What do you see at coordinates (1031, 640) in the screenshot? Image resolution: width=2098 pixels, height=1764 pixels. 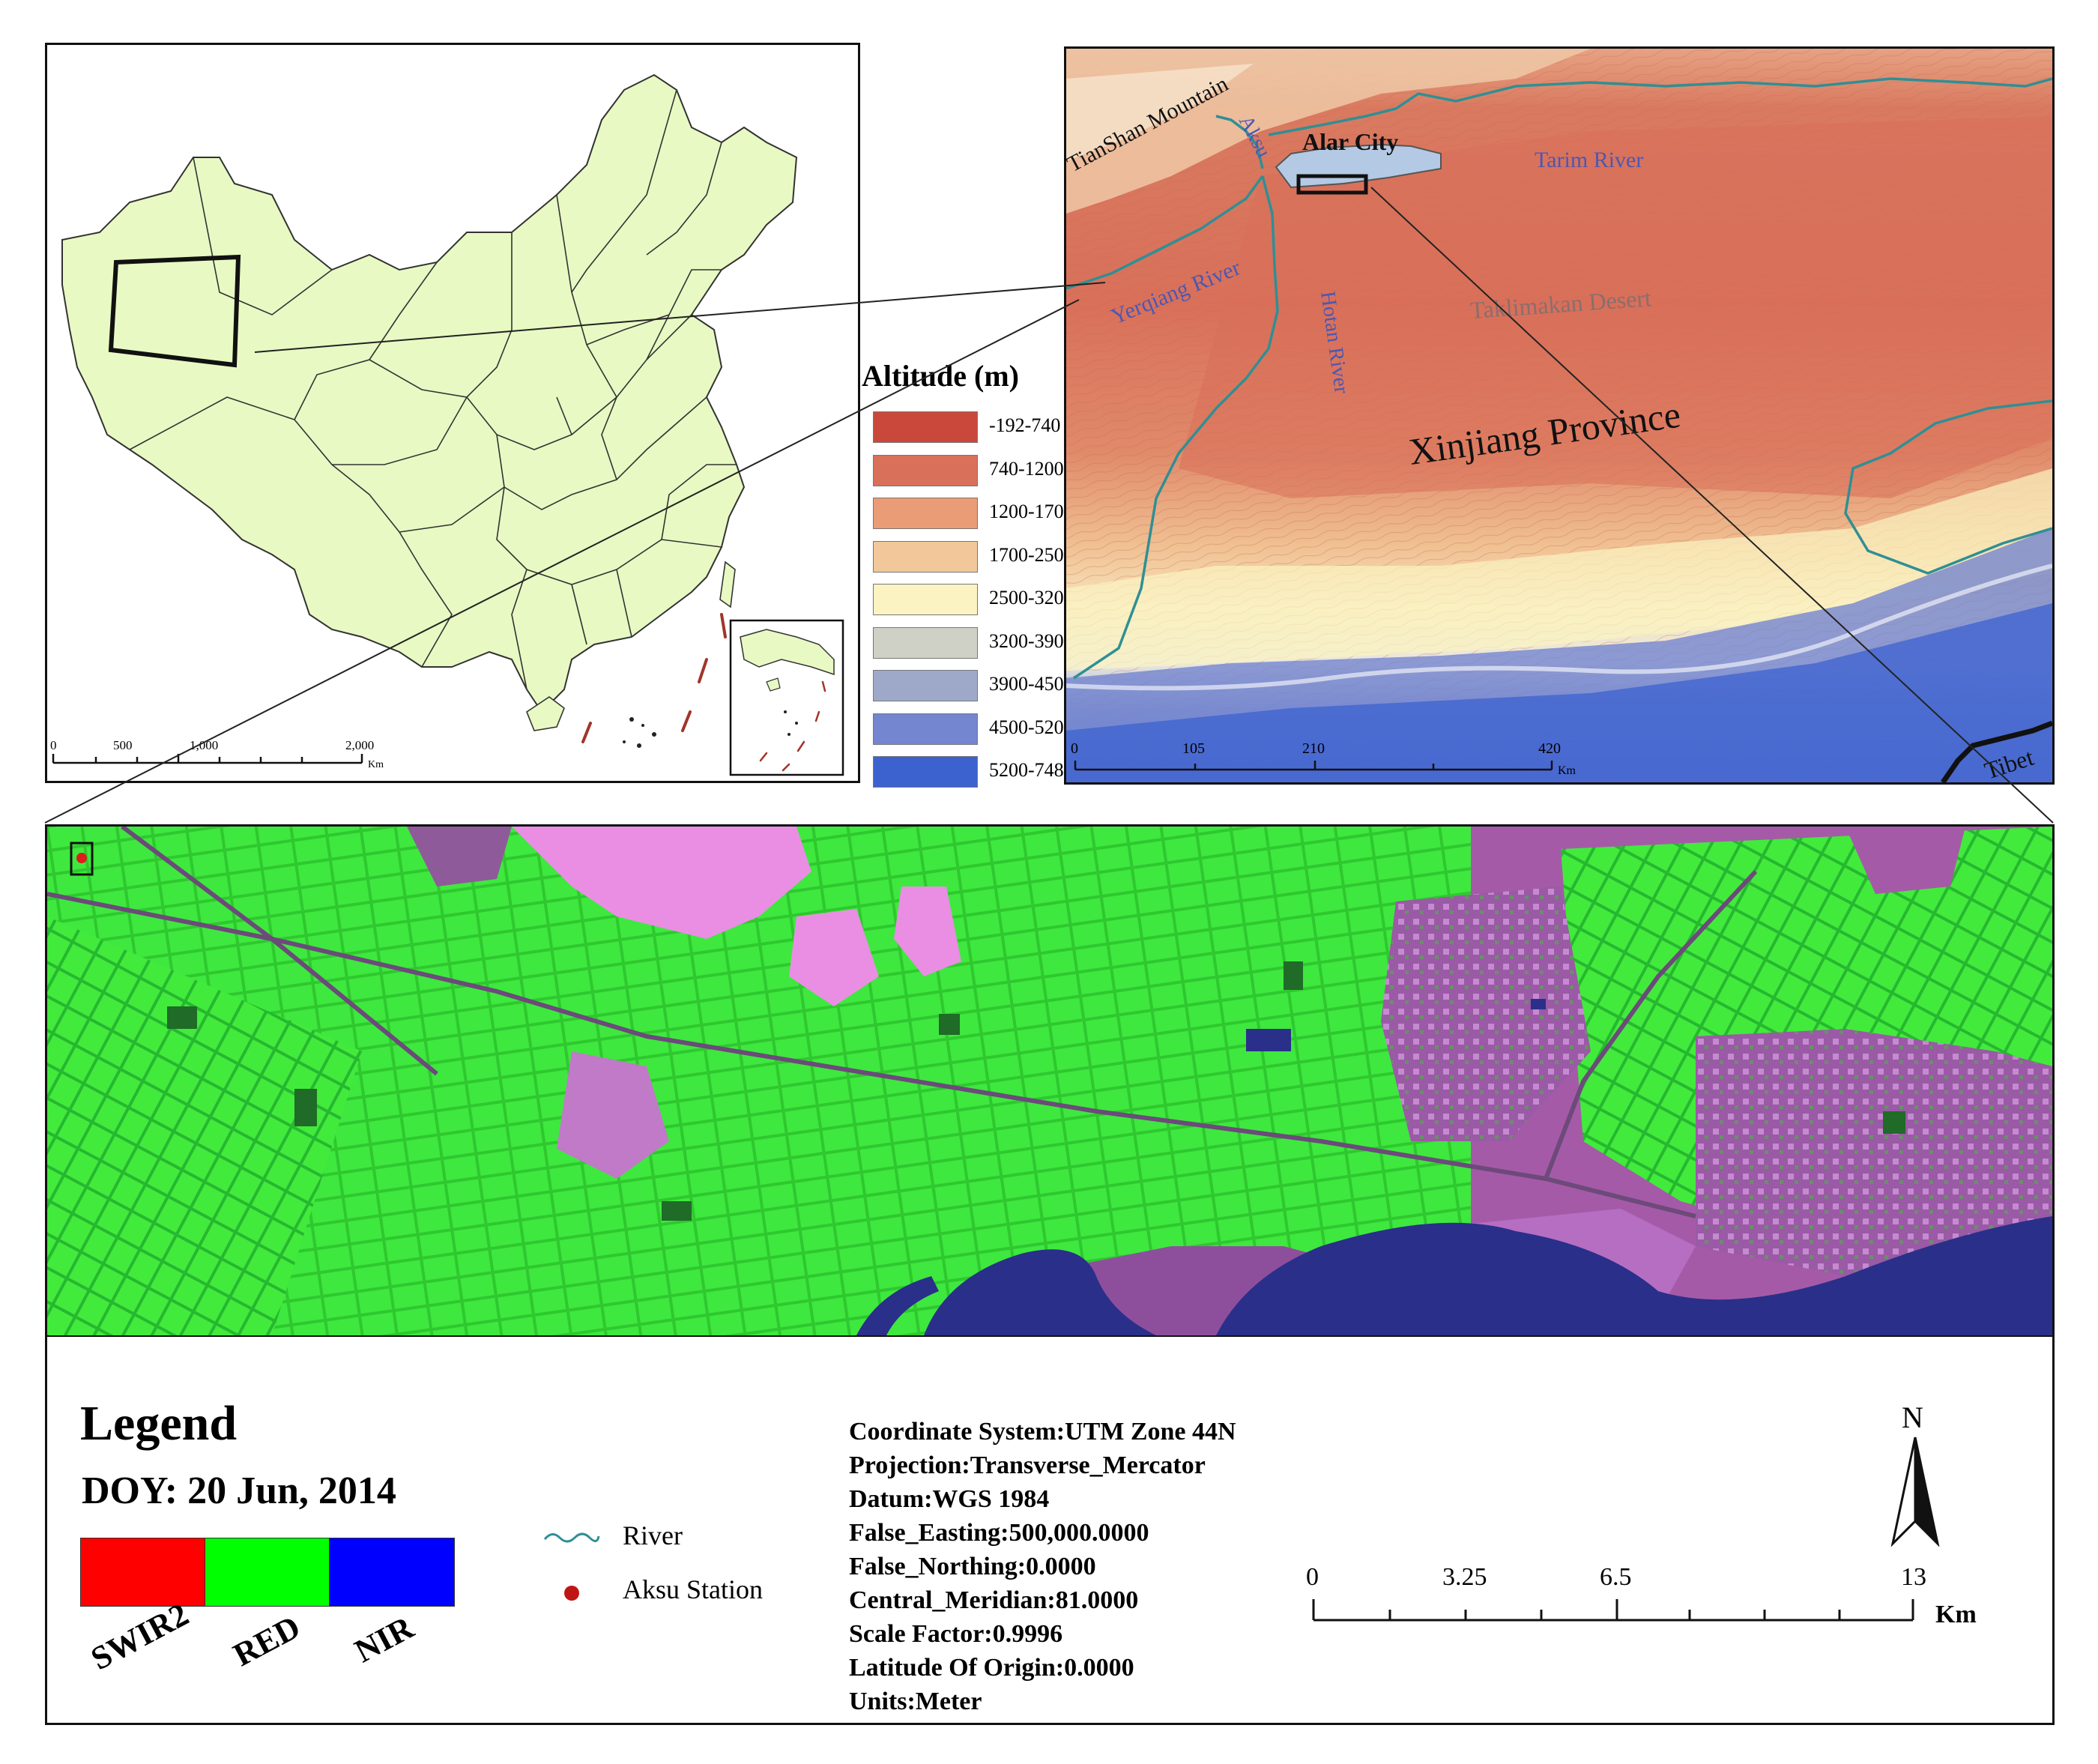 I see `altitude-class-label: 3200-3900` at bounding box center [1031, 640].